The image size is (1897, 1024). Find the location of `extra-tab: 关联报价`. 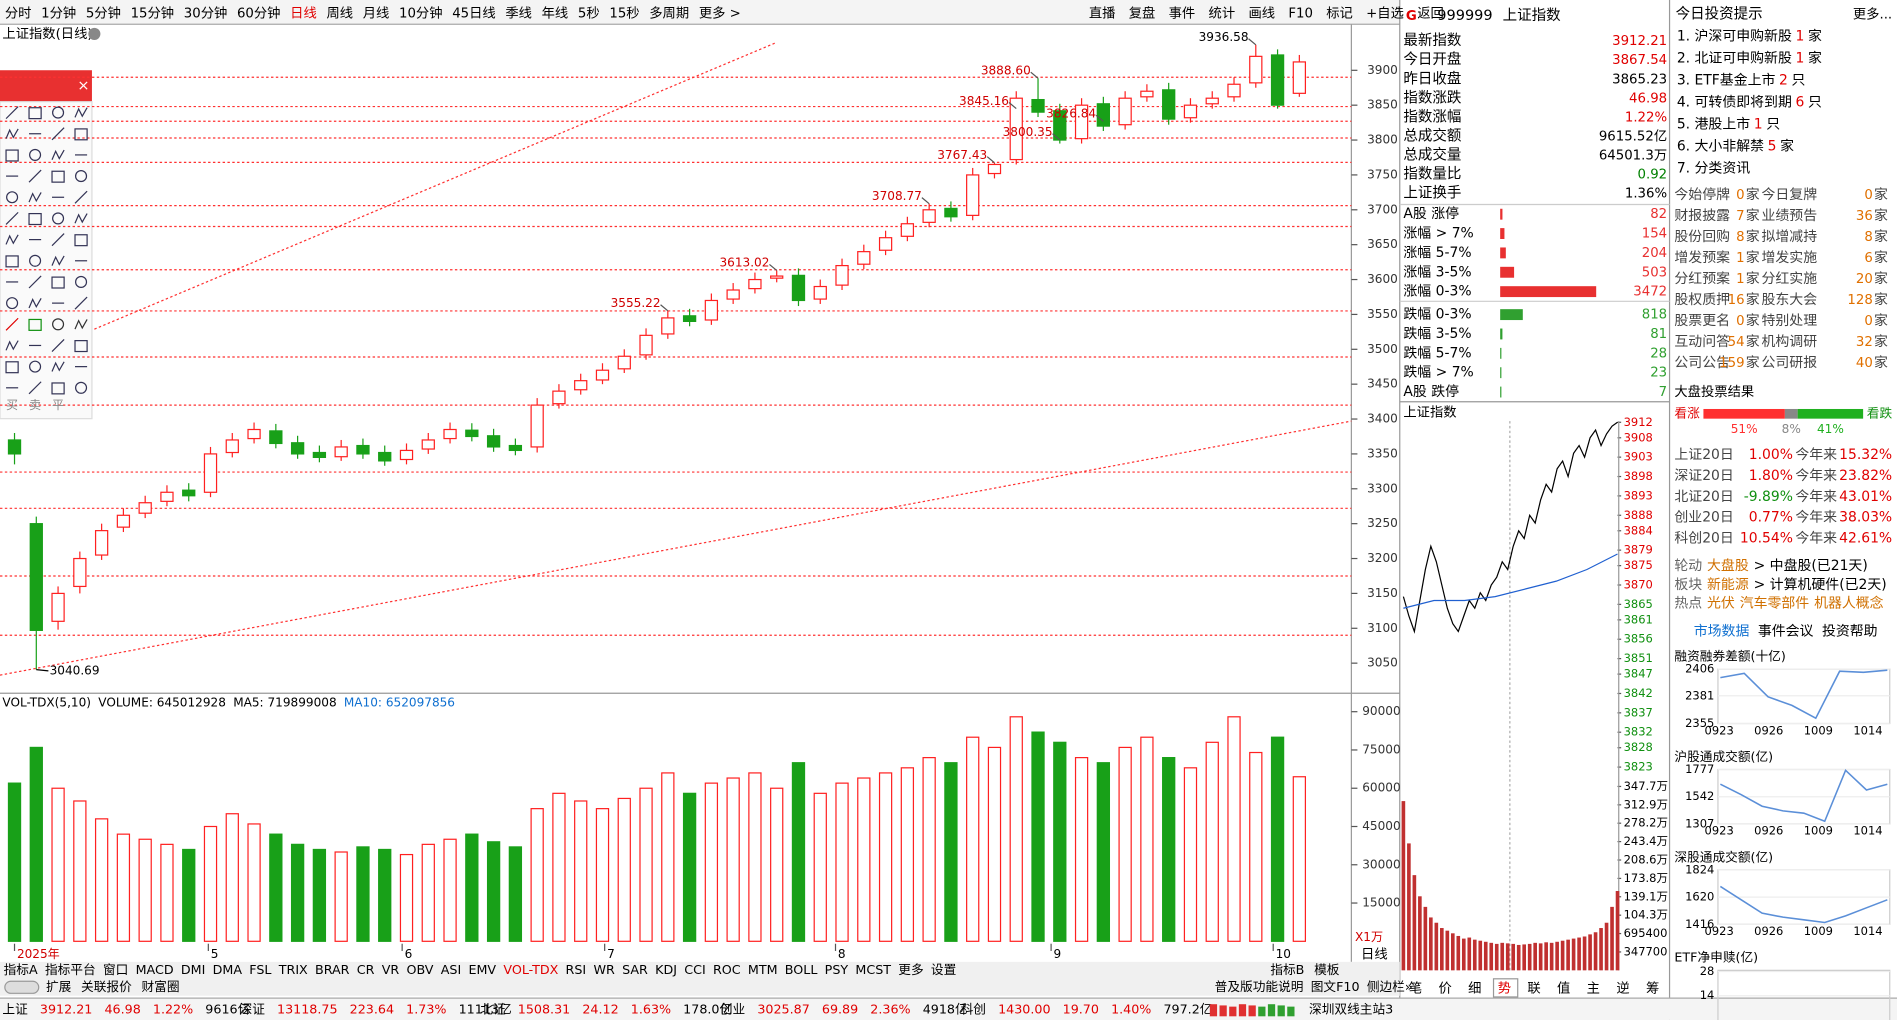

extra-tab: 关联报价 is located at coordinates (106, 986).